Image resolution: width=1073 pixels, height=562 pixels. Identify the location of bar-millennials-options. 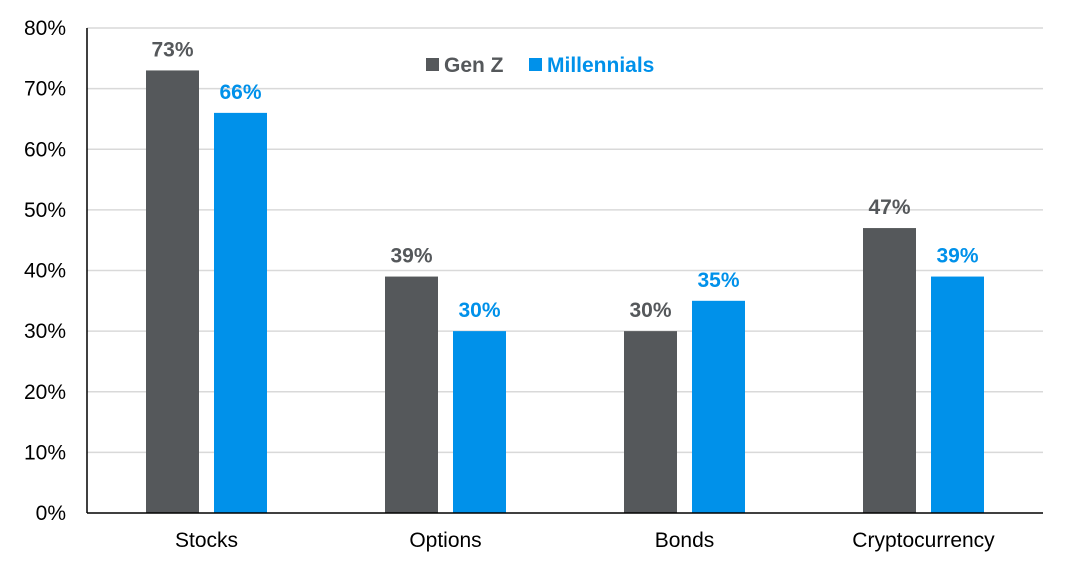
(479, 422).